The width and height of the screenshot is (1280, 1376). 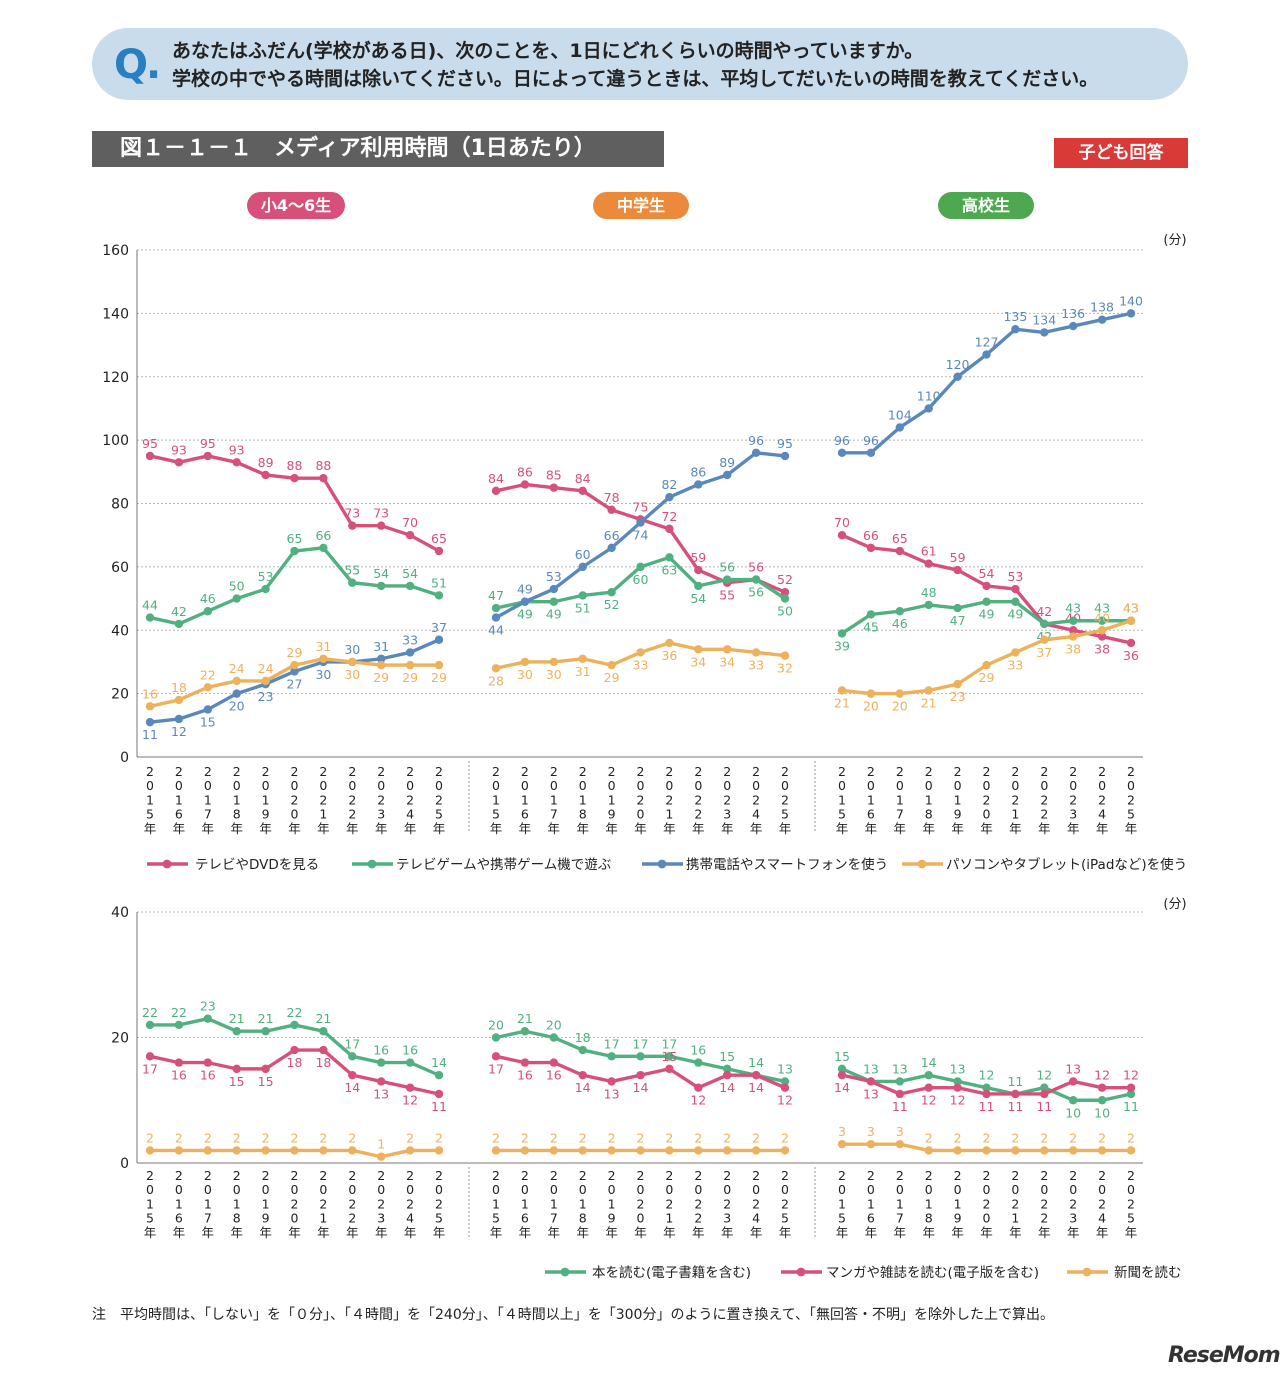 What do you see at coordinates (987, 573) in the screenshot?
I see `data-label-tv: 54` at bounding box center [987, 573].